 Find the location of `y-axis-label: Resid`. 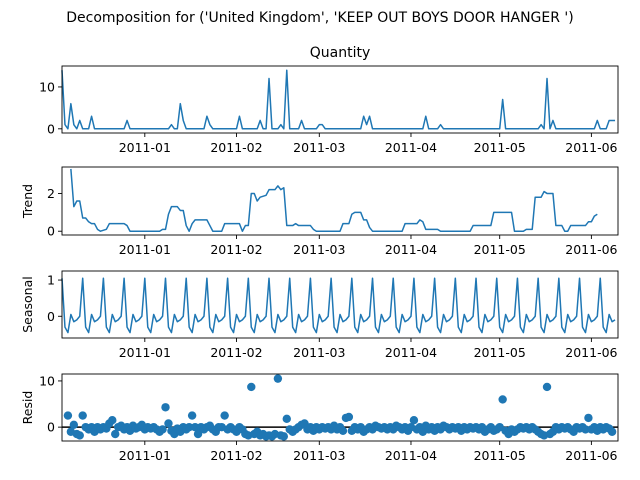

y-axis-label: Resid is located at coordinates (27, 408).